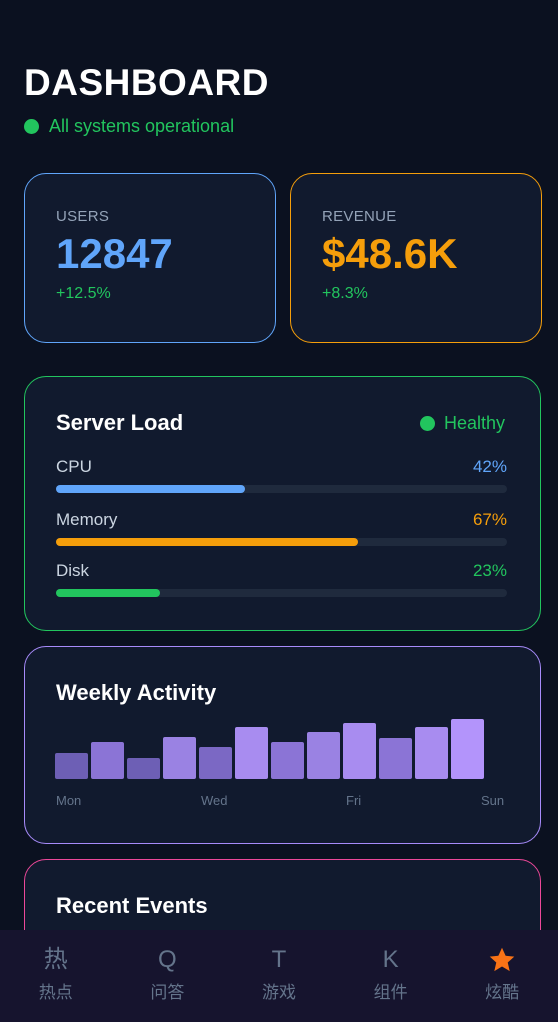 The image size is (558, 1022). I want to click on revenue-stat-card: REVENUE $48.6K +8.3%, so click(416, 258).